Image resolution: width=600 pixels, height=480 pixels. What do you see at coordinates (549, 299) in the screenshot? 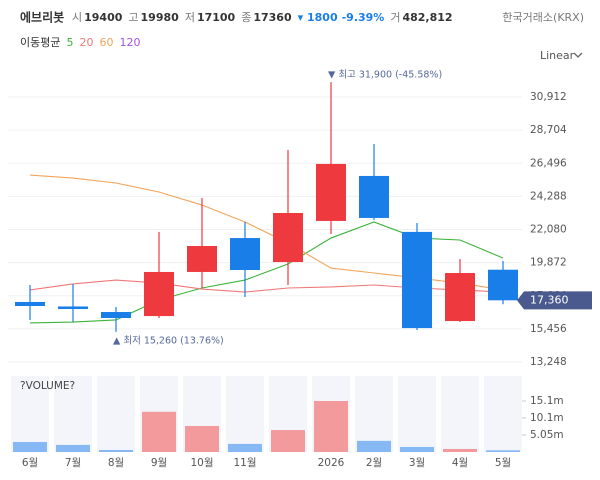
I see `price-tag-label: 17,360` at bounding box center [549, 299].